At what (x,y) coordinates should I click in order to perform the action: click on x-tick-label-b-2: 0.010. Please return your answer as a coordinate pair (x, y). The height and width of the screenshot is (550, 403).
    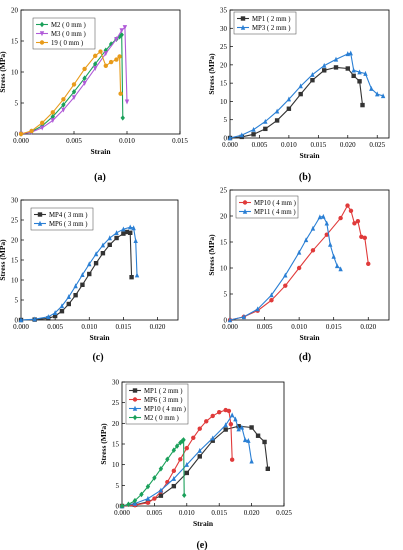
    Looking at the image, I should click on (289, 145).